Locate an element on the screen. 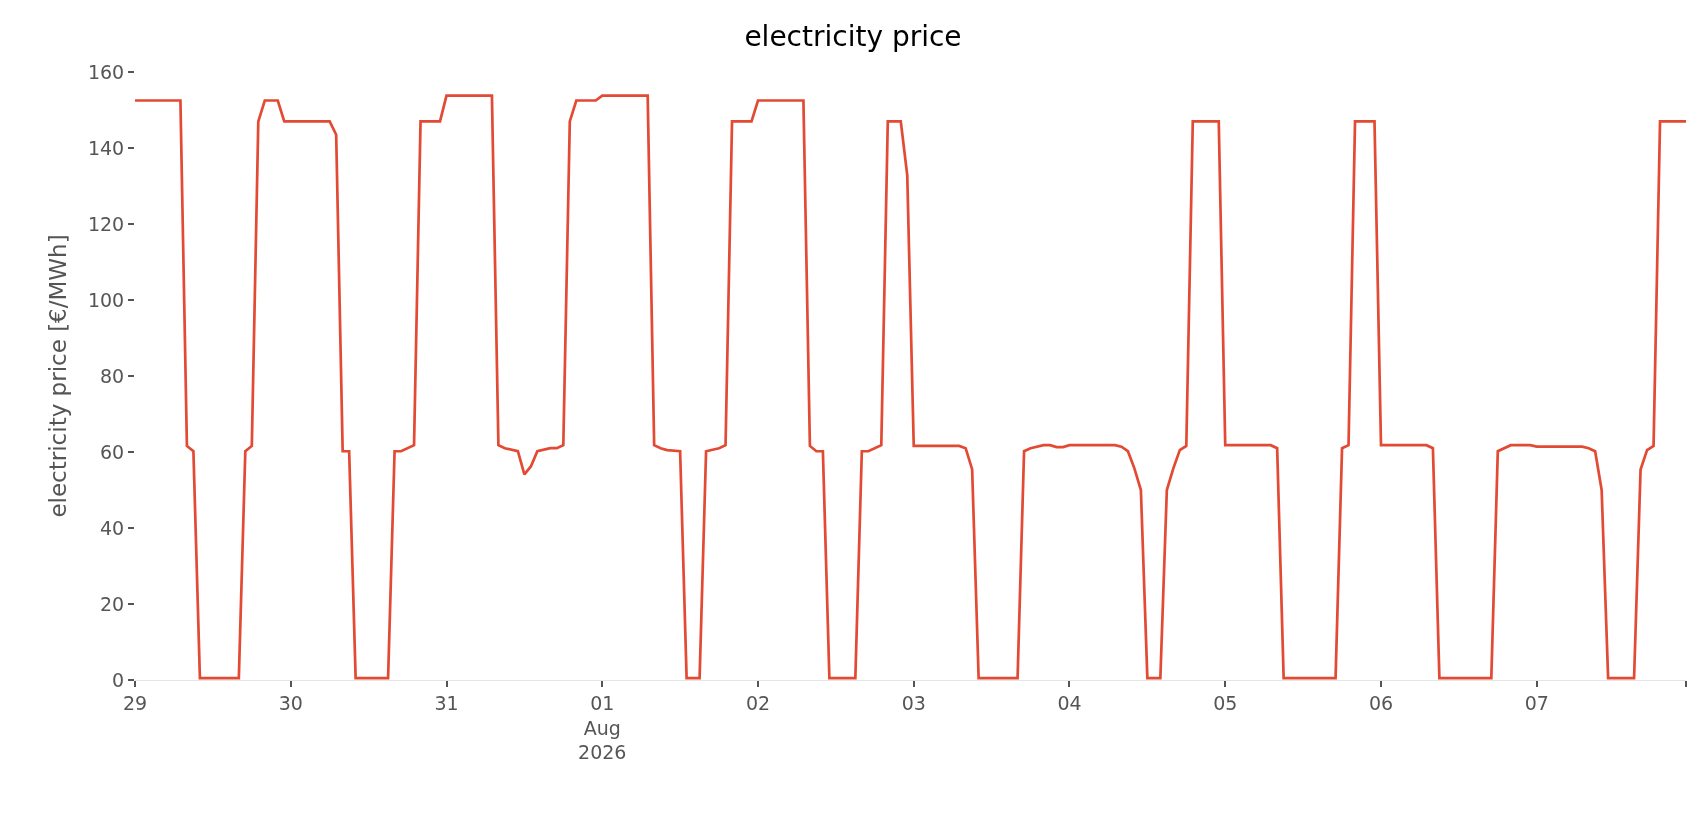  y-tick-label: 20 is located at coordinates (112, 603).